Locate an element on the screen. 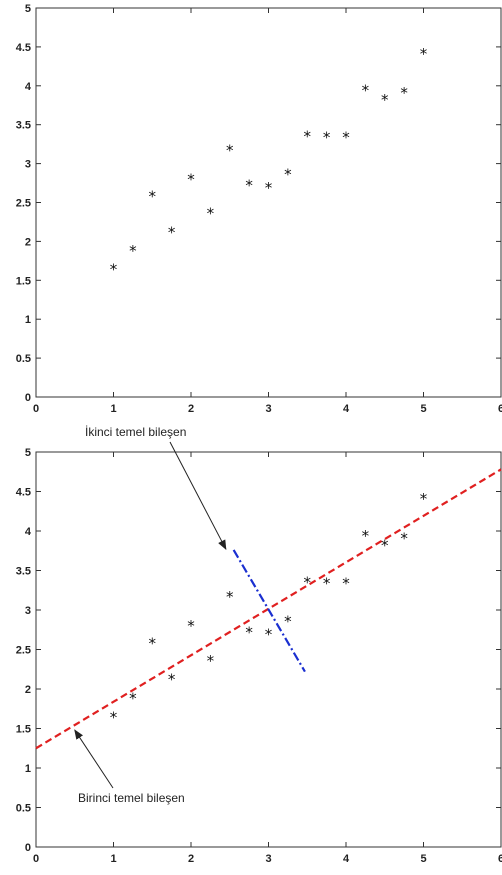  second-component-annotation: İkinci temel bileşen is located at coordinates (135, 432).